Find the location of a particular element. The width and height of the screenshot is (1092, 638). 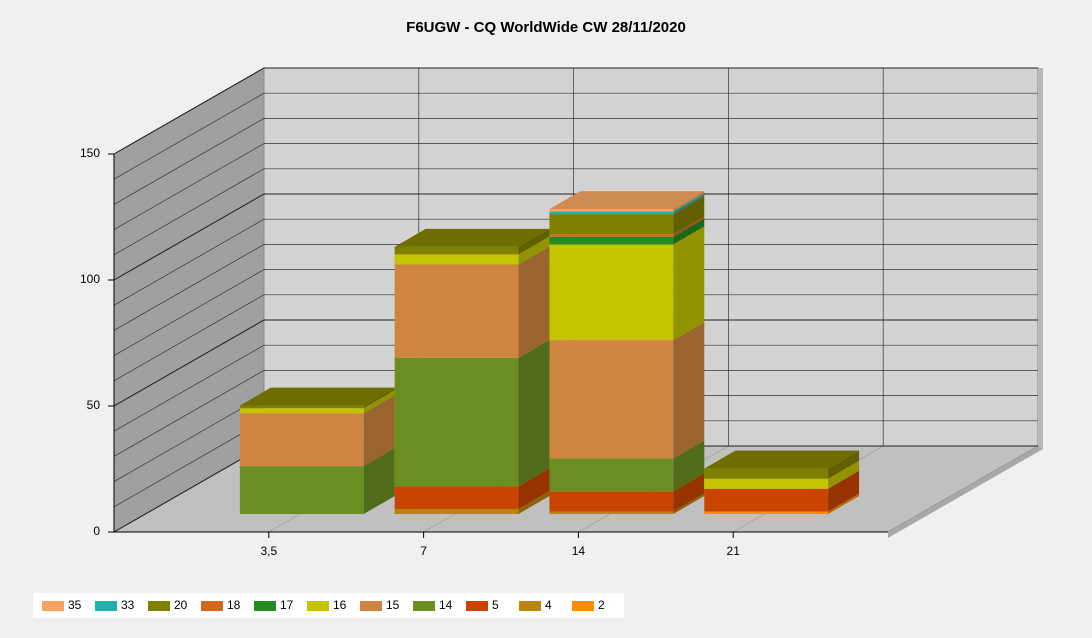

y-tick-label: 50 is located at coordinates (94, 405).